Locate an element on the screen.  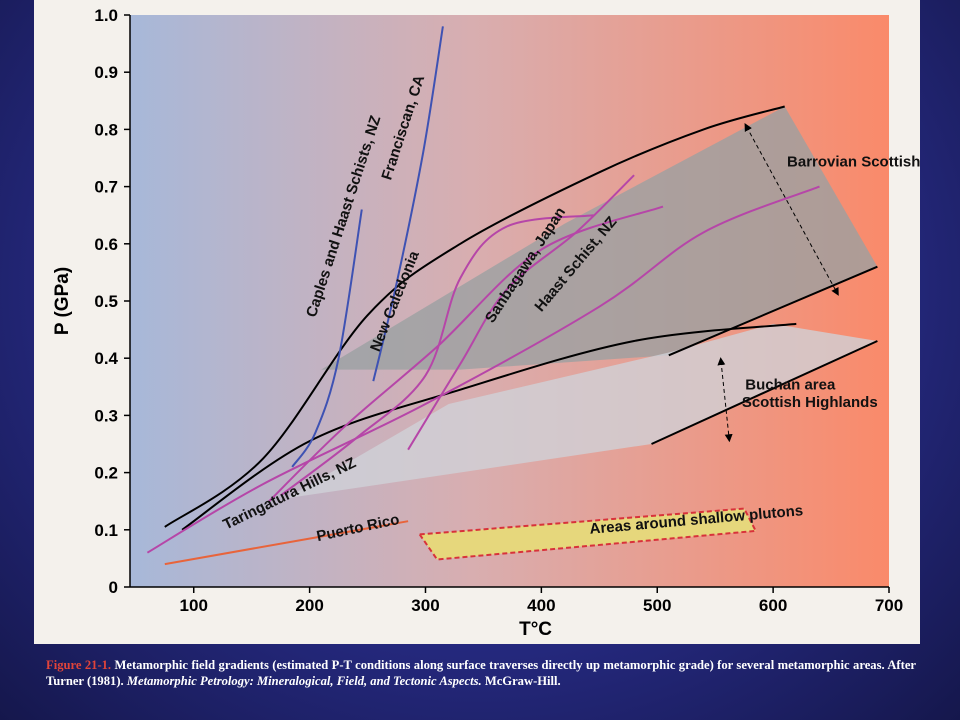
x-tick-label: 200 is located at coordinates (309, 605).